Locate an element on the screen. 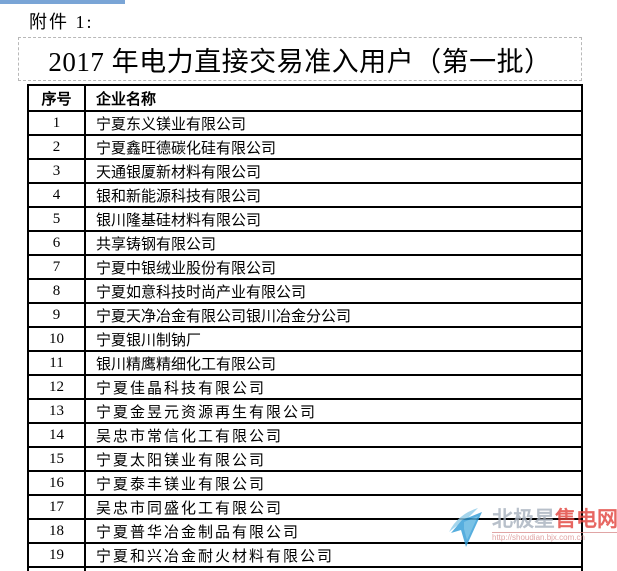 This screenshot has height=571, width=617. row-serial-number: 14 is located at coordinates (56, 435).